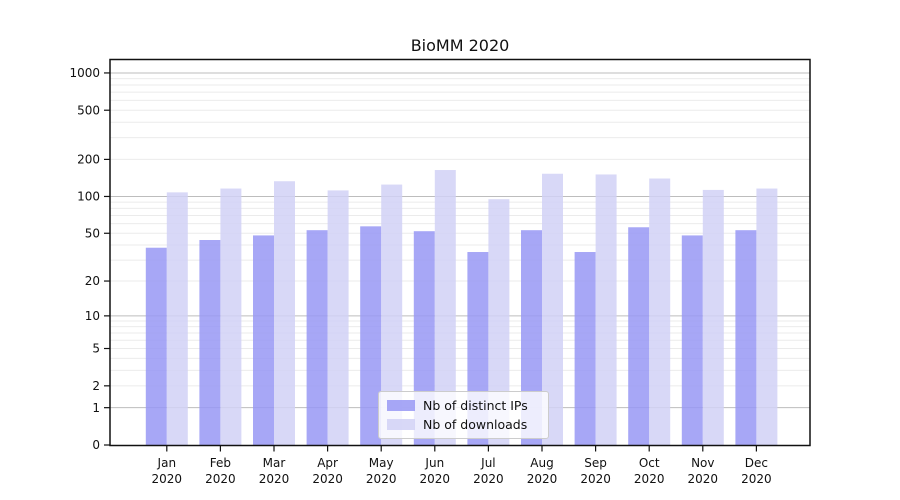  I want to click on bar-distinct-ips-mar, so click(263, 340).